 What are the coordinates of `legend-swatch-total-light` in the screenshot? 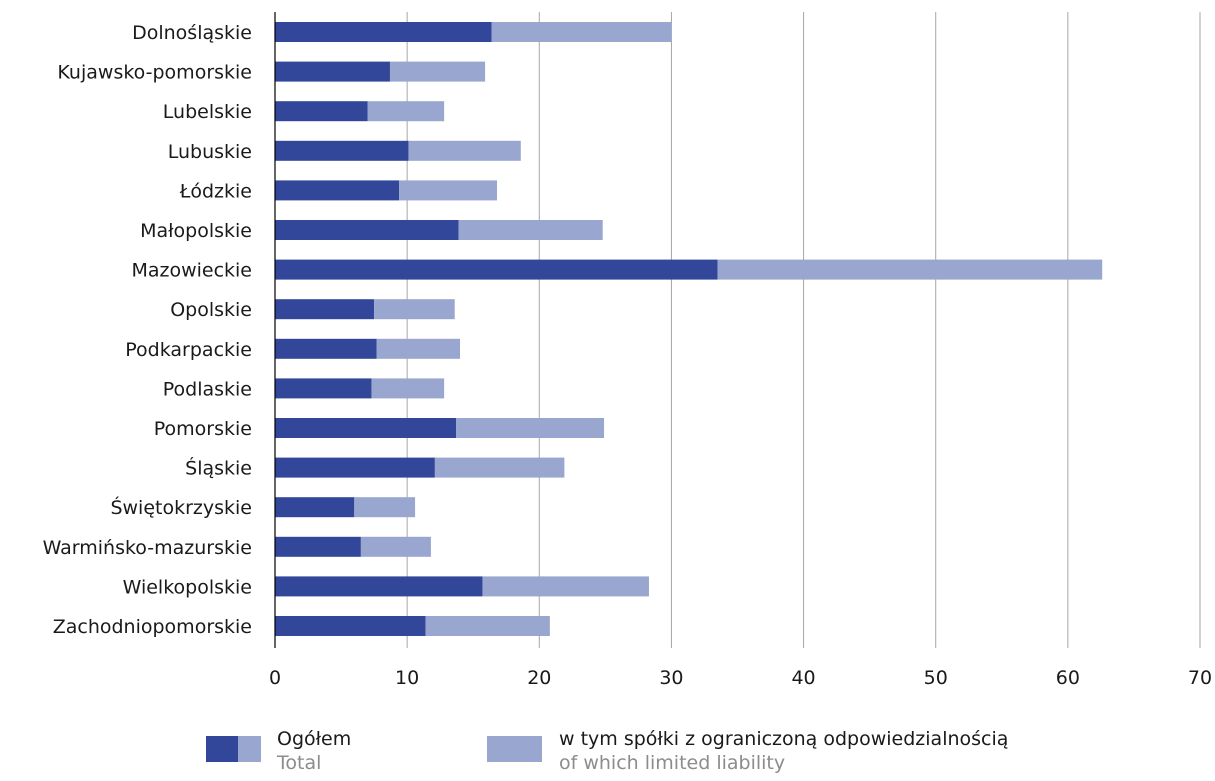 It's located at (249, 749).